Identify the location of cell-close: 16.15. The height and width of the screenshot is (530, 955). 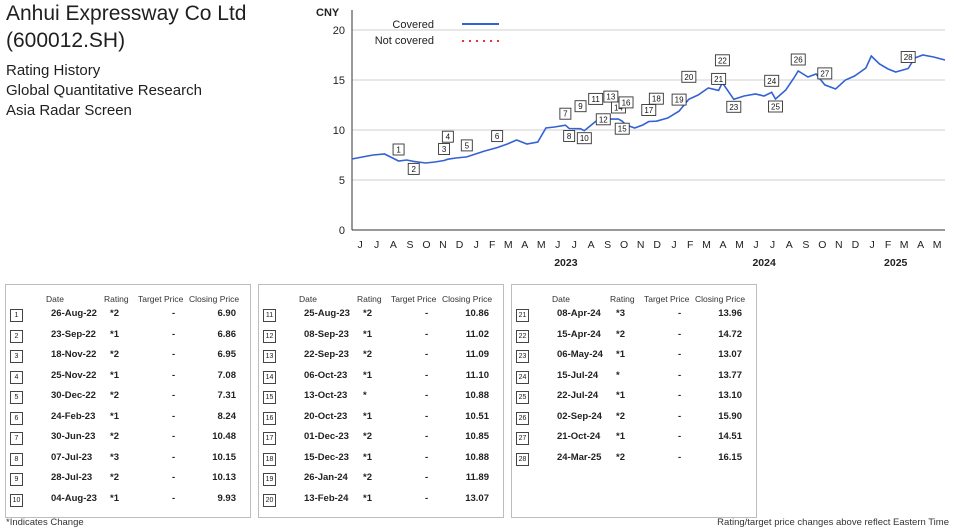
(730, 457).